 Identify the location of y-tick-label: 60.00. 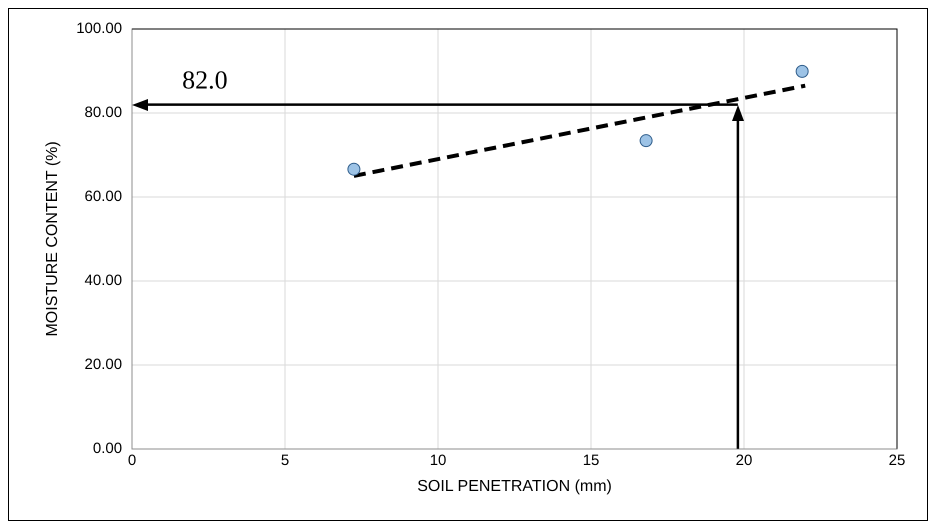
(103, 197).